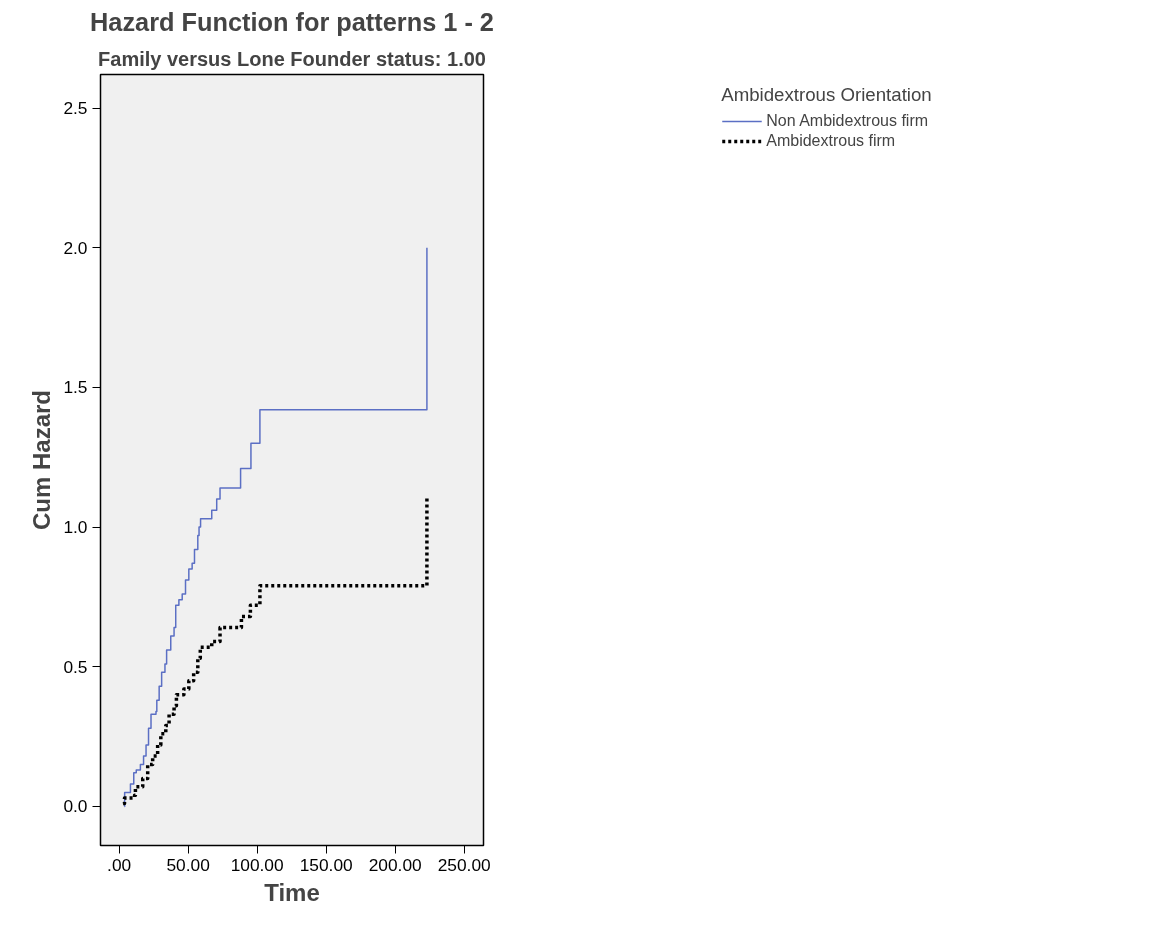  I want to click on x-tick-label: 50.00, so click(188, 864).